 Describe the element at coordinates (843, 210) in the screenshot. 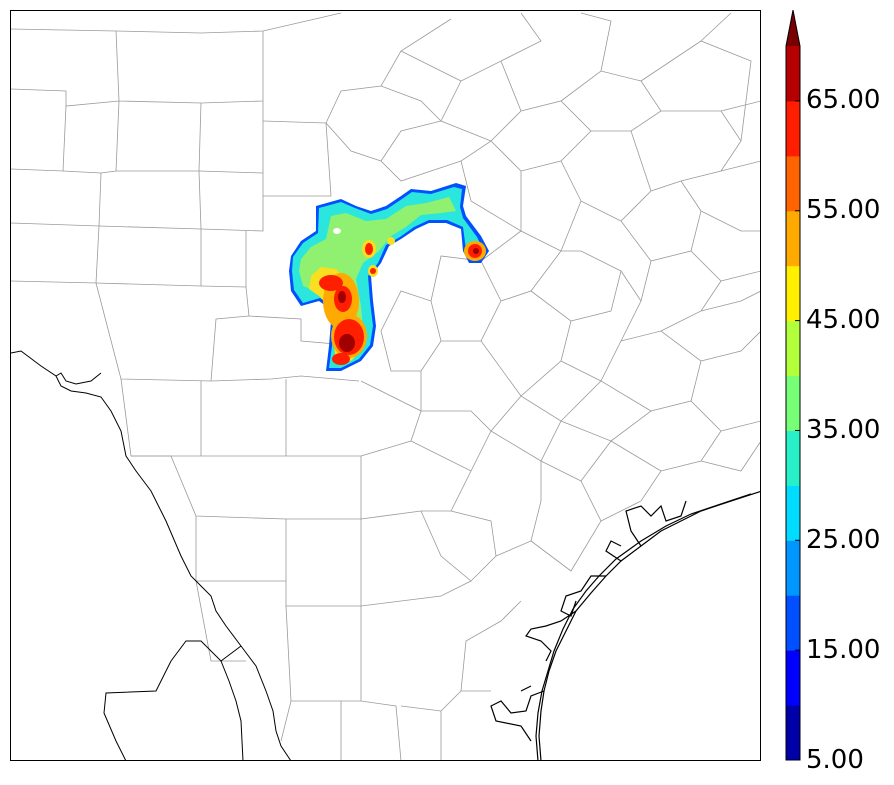

I see `colorbar-label: 55.00` at that location.